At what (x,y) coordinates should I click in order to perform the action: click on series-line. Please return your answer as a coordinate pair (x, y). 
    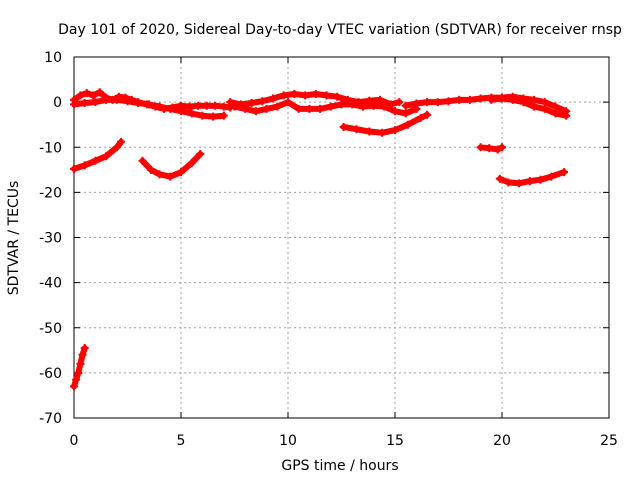
    Looking at the image, I should click on (491, 148).